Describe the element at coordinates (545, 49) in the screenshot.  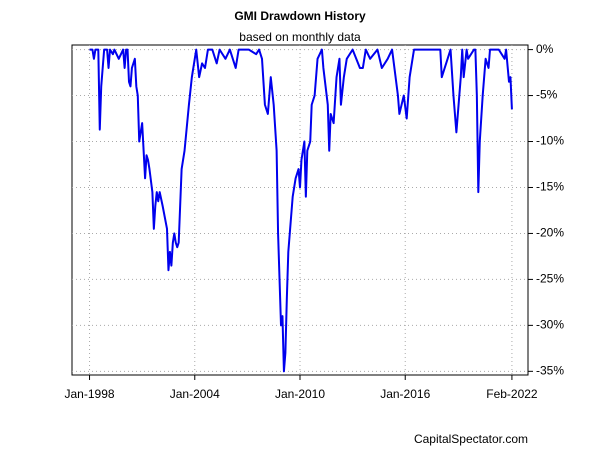
I see `y-tick-label: 0%` at that location.